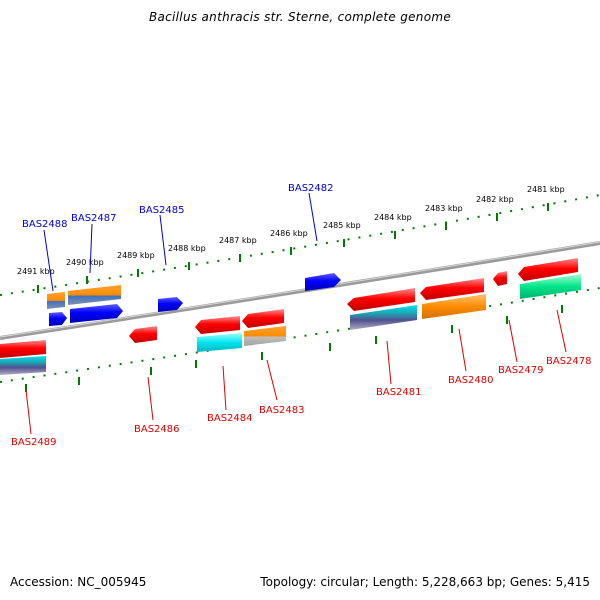 This screenshot has height=600, width=600. What do you see at coordinates (399, 392) in the screenshot?
I see `gene-label-bas2481: BAS2481` at bounding box center [399, 392].